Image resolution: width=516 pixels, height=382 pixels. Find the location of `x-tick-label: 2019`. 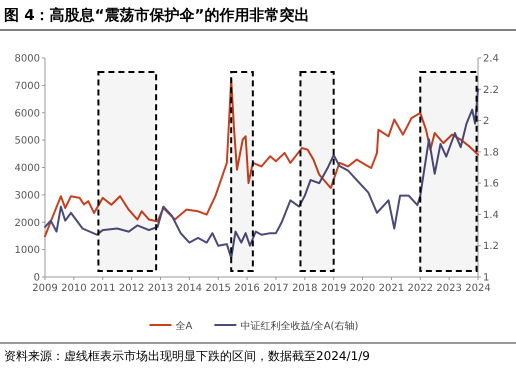

x-tick-label: 2019 is located at coordinates (333, 288).